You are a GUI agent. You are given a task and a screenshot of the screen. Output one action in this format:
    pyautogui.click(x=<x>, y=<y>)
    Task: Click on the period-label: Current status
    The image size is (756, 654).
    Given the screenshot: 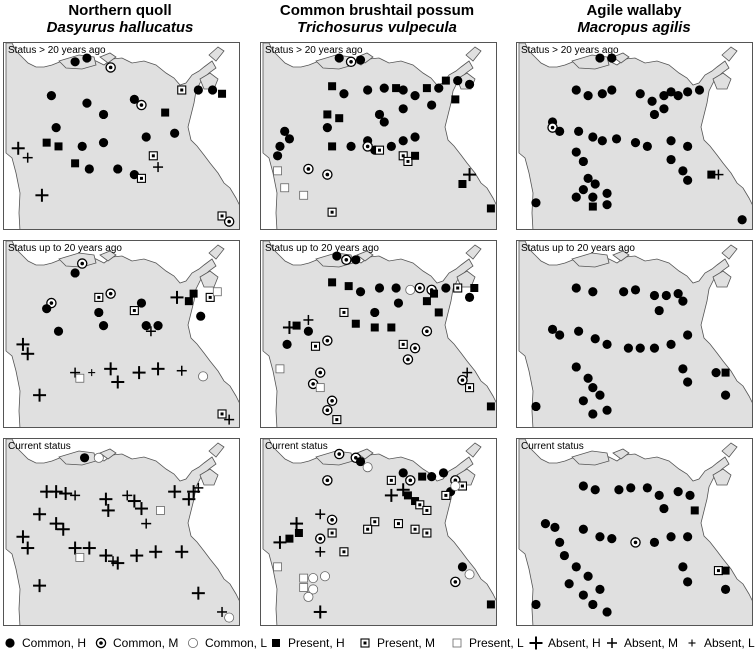 What is the action you would take?
    pyautogui.click(x=39, y=446)
    